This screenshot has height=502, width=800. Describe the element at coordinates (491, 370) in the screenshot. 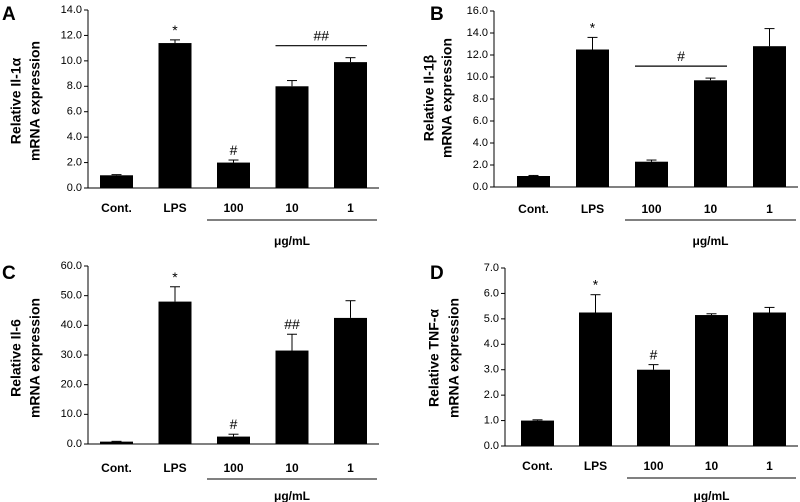

I see `y-tick-label: 3.0` at that location.